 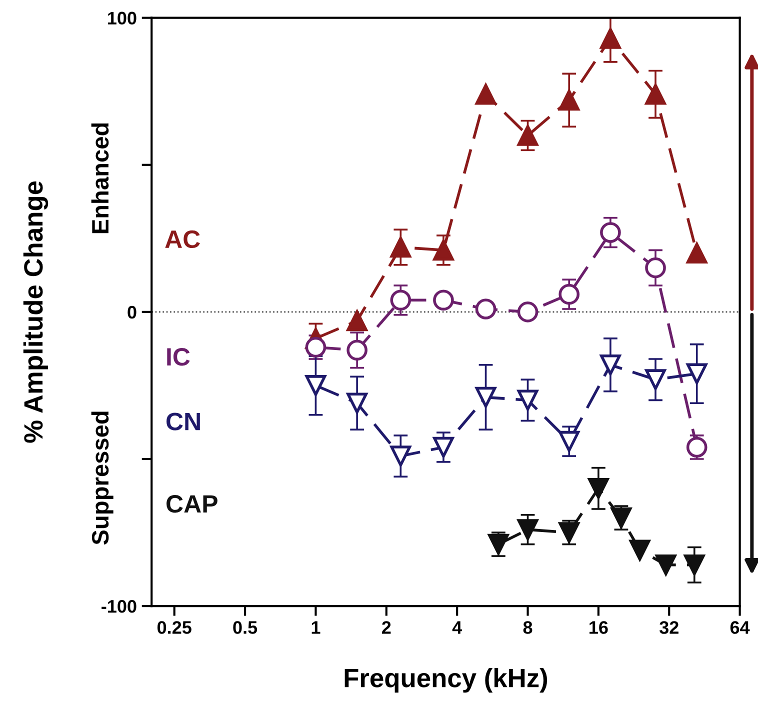 What do you see at coordinates (175, 627) in the screenshot?
I see `x-tick-label: 0.25` at bounding box center [175, 627].